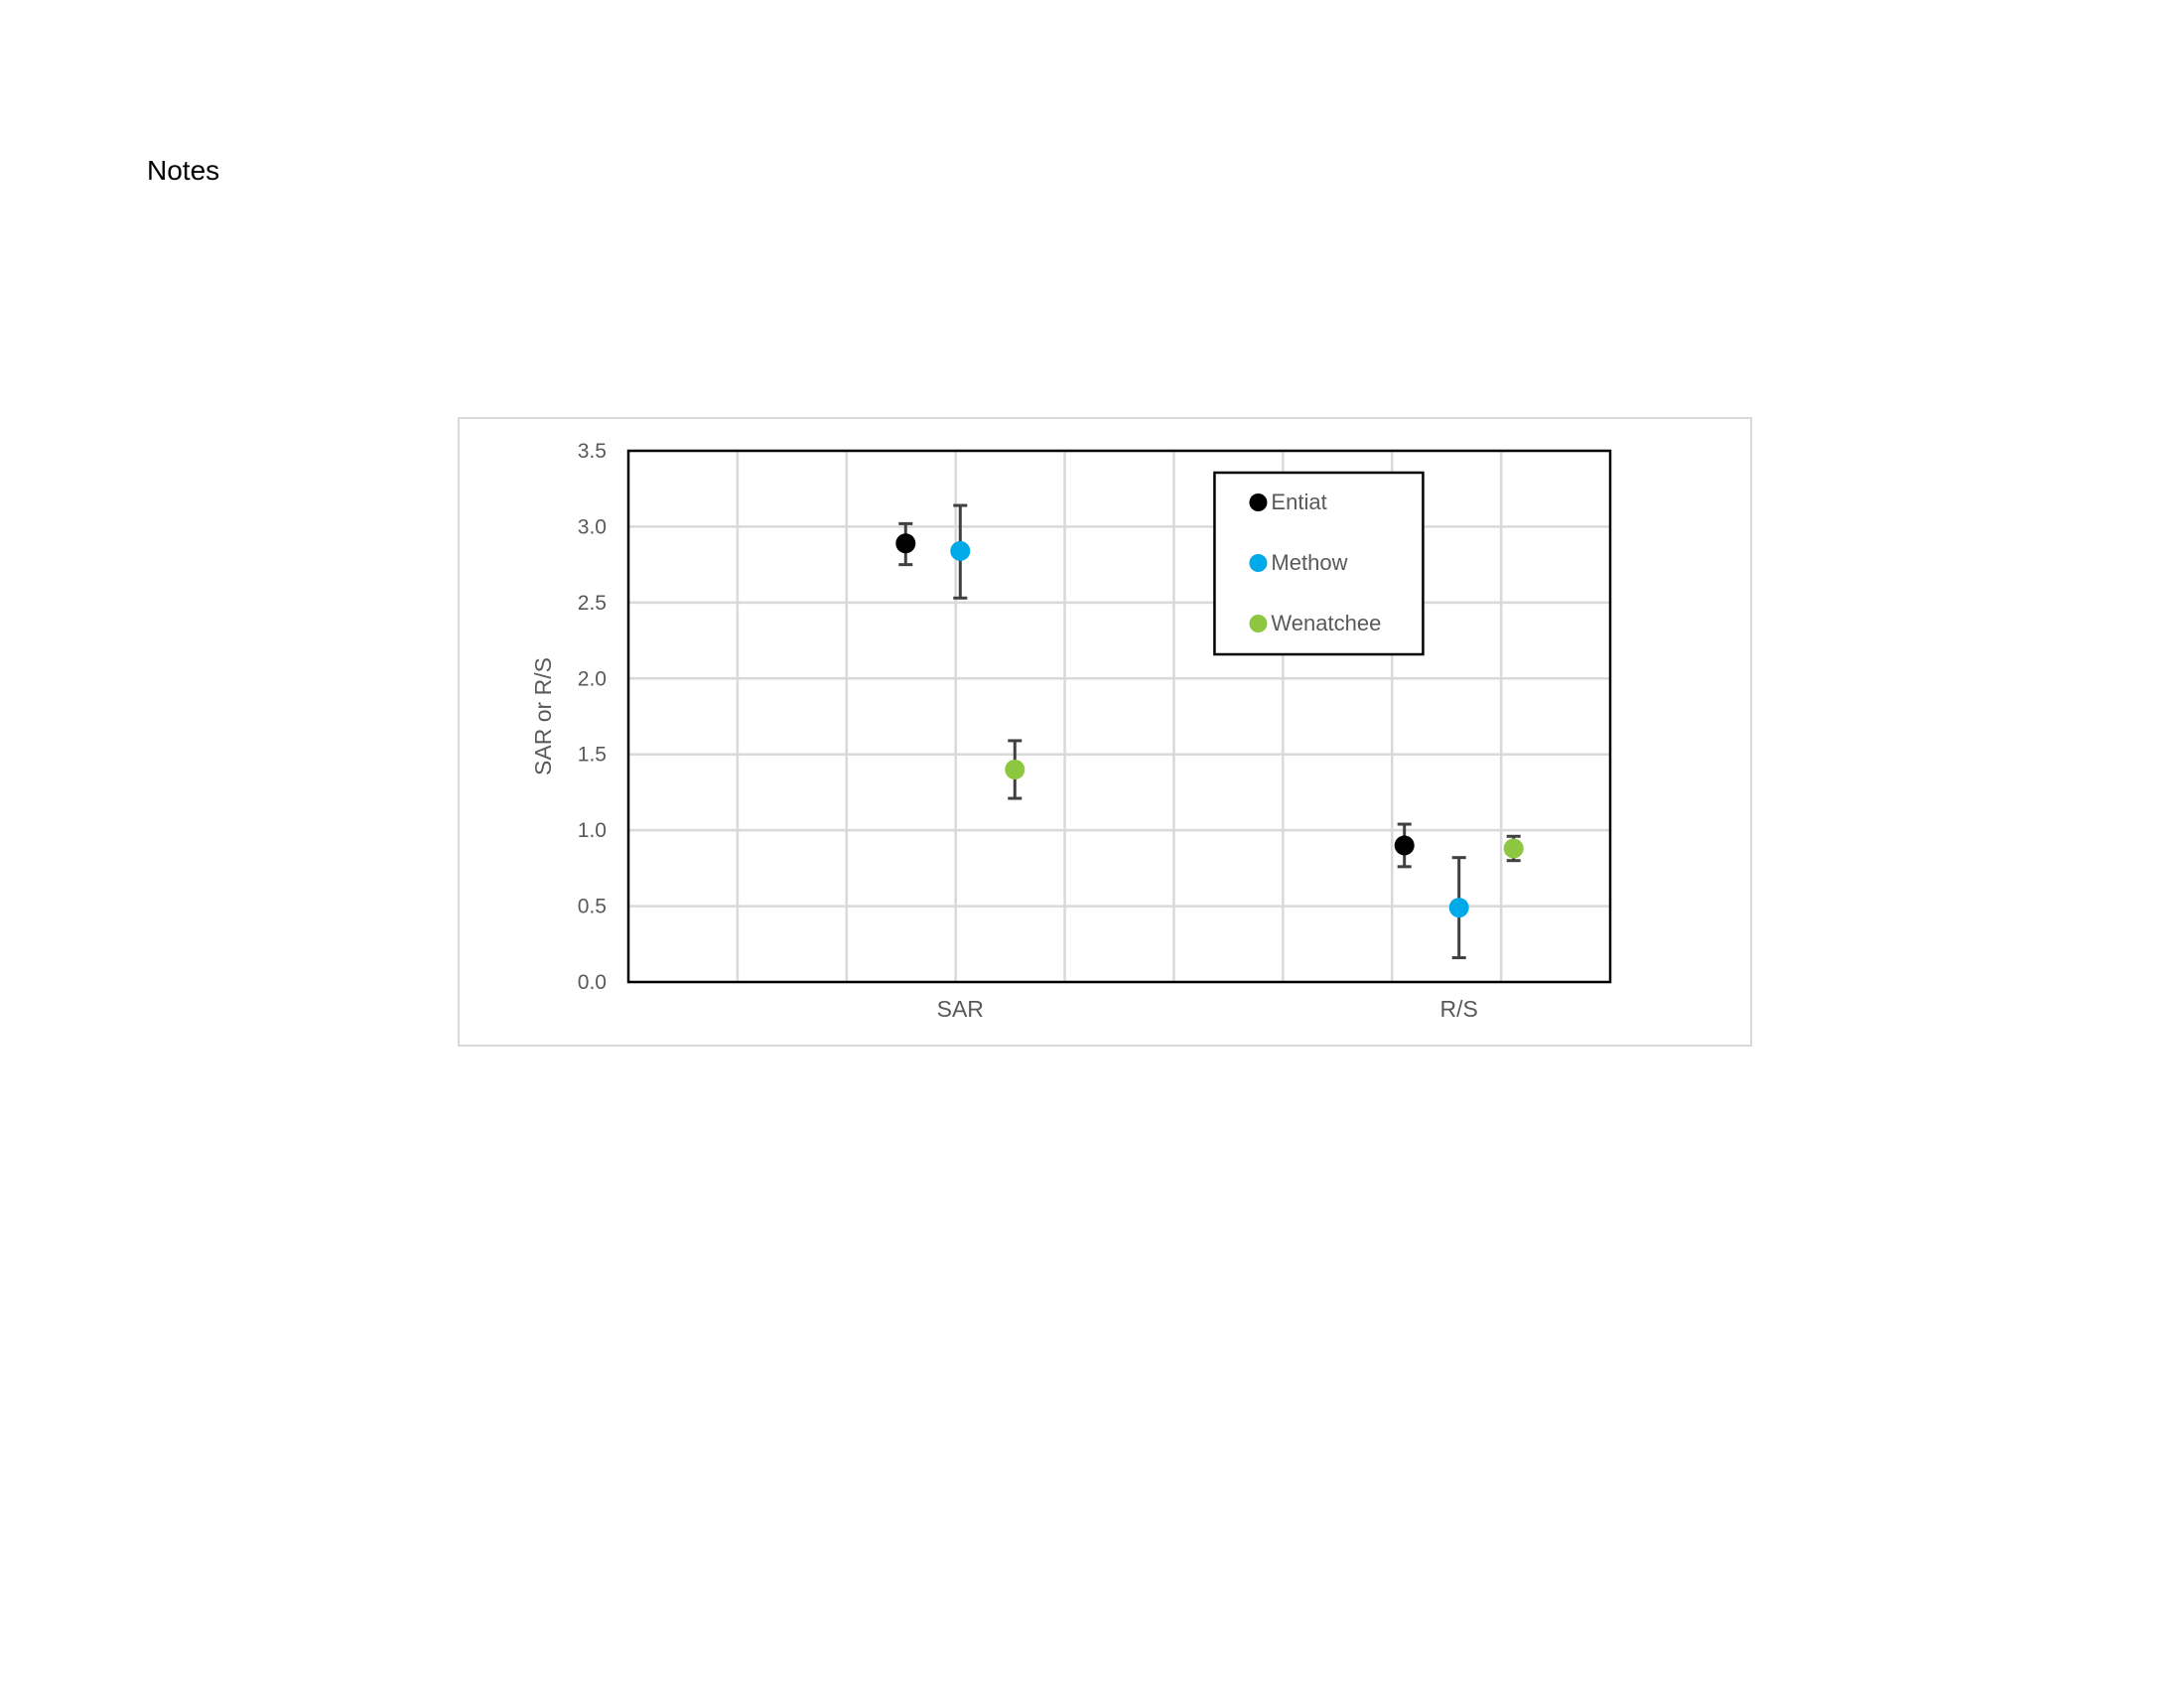 Image resolution: width=2184 pixels, height=1688 pixels. I want to click on legend-box, so click(1319, 563).